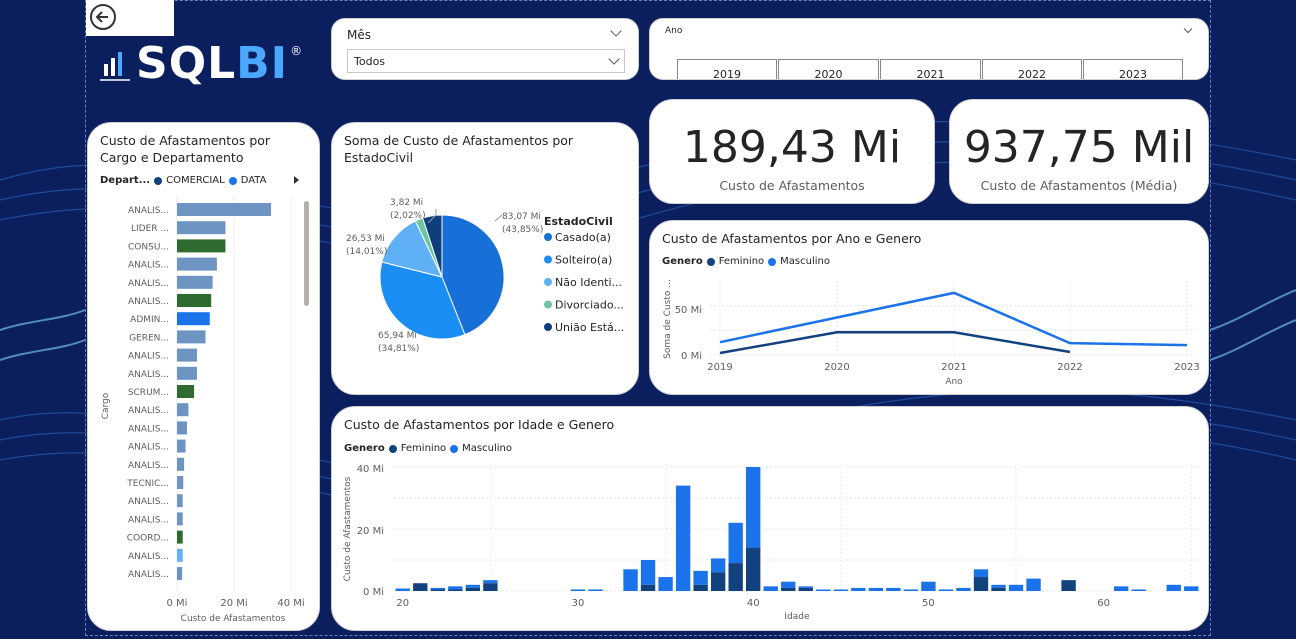 The image size is (1296, 639). What do you see at coordinates (103, 17) in the screenshot?
I see `back-button` at bounding box center [103, 17].